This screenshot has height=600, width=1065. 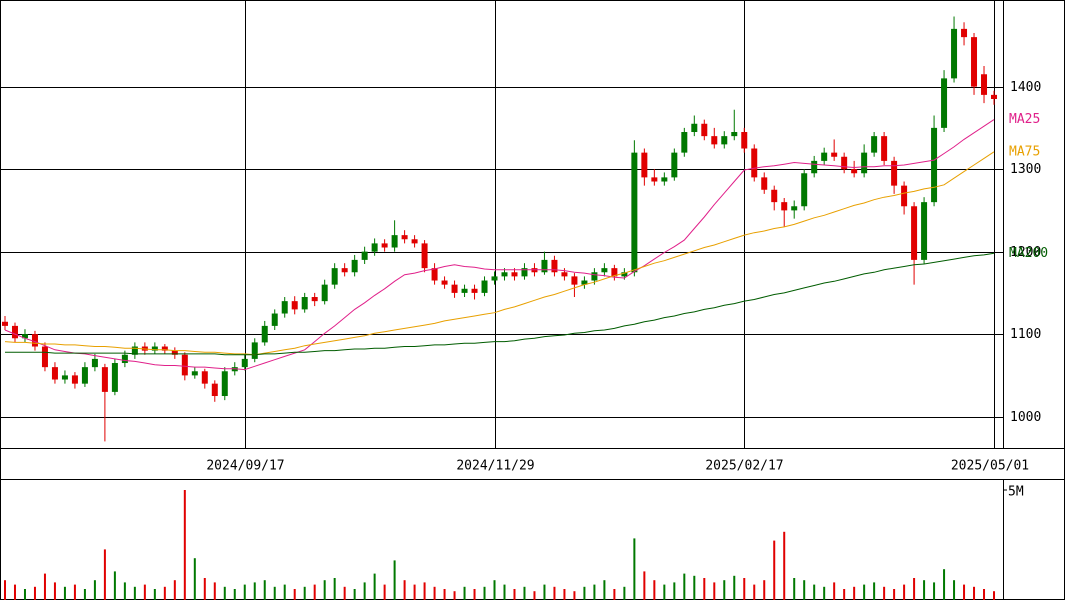 I want to click on y-tick-label: 1000, so click(x=1025, y=417).